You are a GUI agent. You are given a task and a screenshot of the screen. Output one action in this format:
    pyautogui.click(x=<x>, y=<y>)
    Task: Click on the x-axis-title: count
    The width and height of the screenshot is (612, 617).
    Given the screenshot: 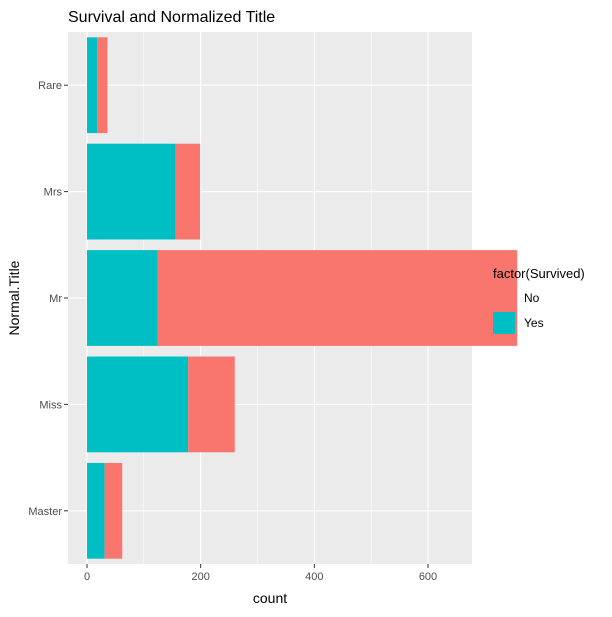 What is the action you would take?
    pyautogui.click(x=270, y=598)
    